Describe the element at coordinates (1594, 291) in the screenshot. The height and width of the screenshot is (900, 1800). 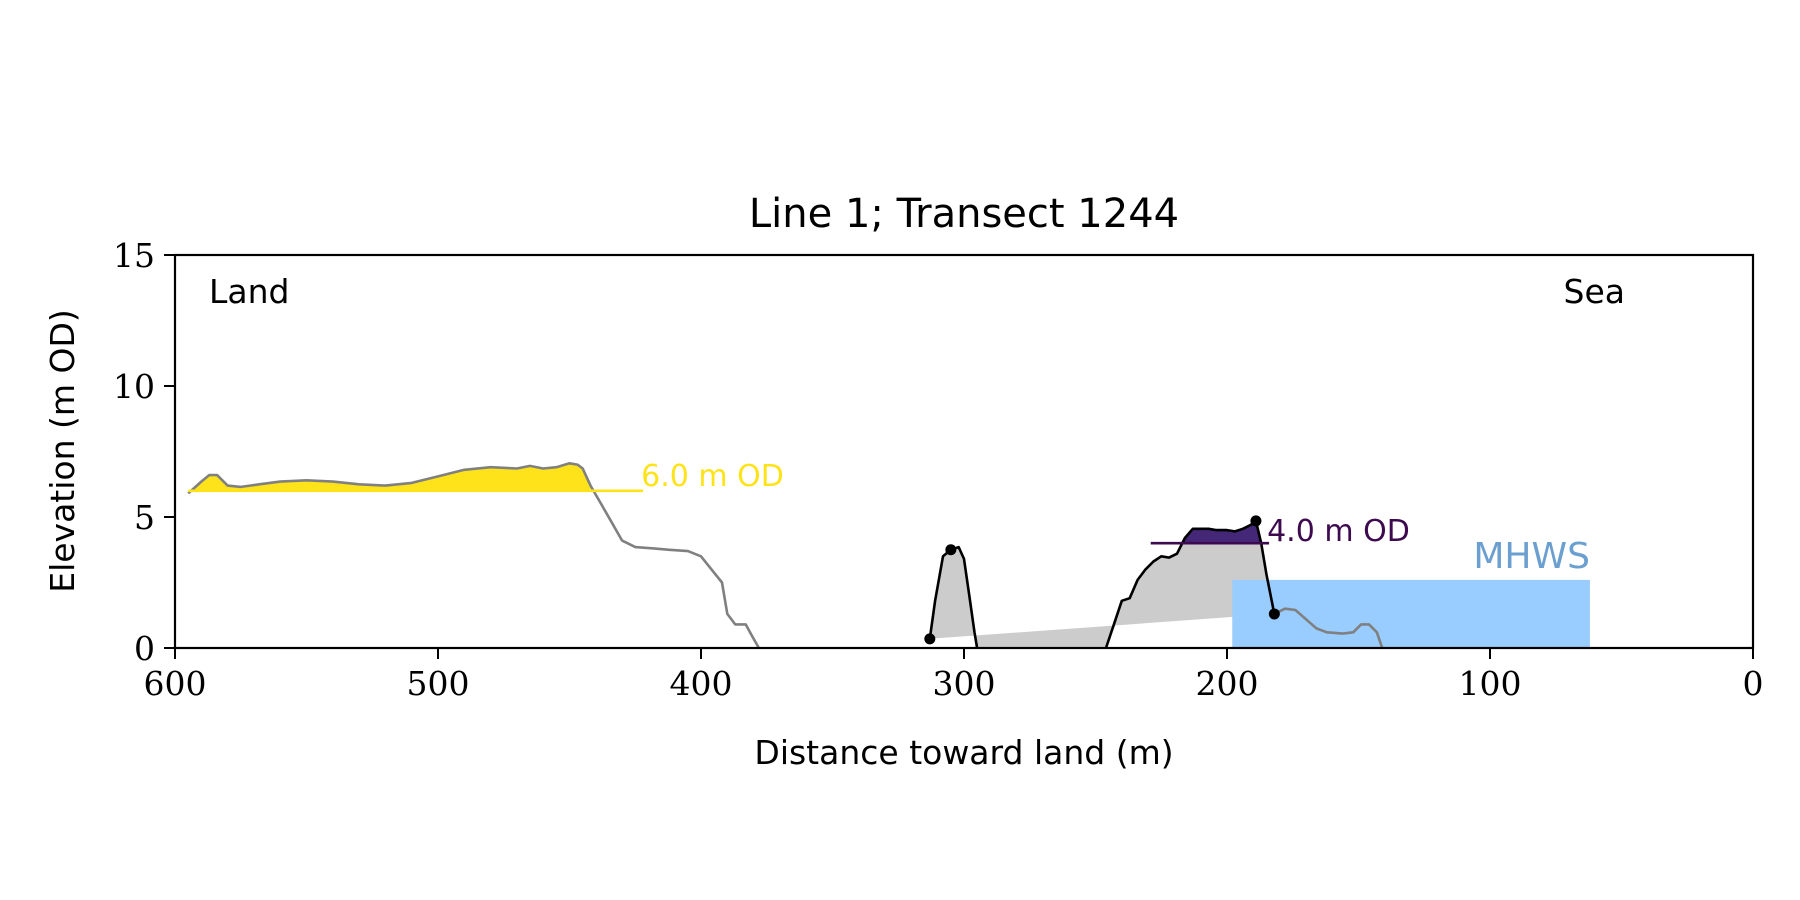
I see `sea-label: Sea` at that location.